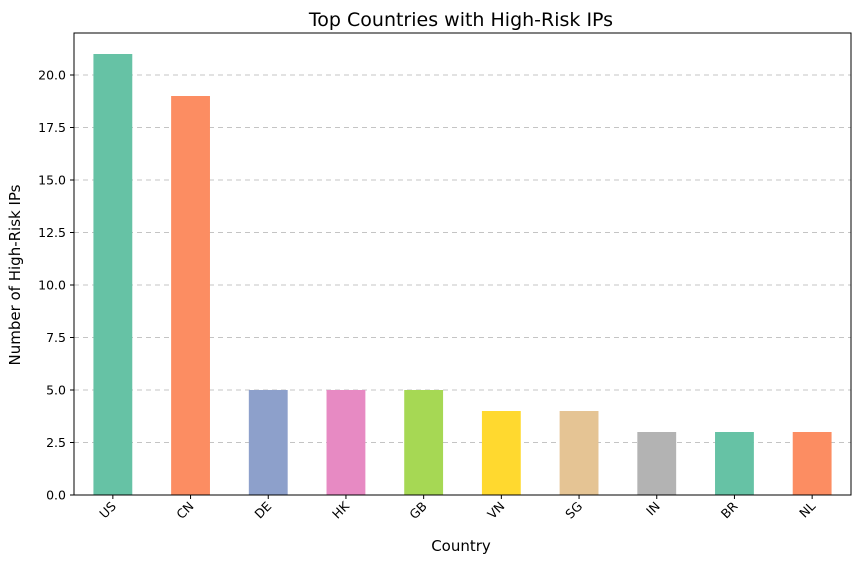 The height and width of the screenshot is (563, 859). I want to click on bar-gb, so click(424, 442).